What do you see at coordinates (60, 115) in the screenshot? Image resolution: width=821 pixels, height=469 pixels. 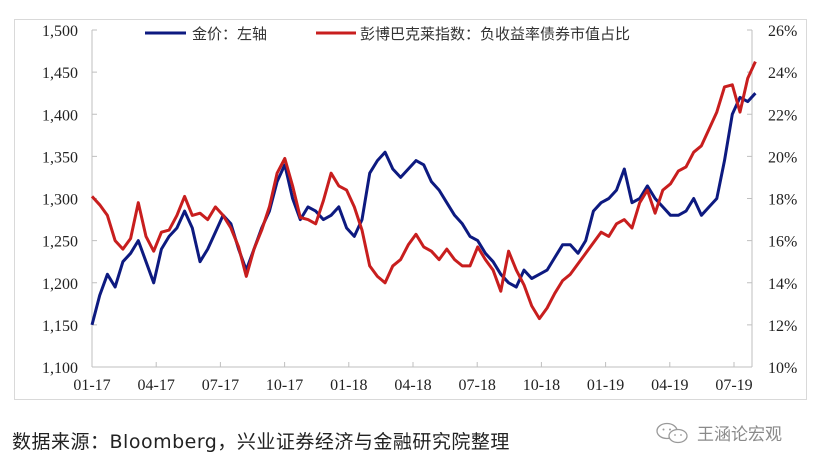 I see `left-tick-label: 1,400` at bounding box center [60, 115].